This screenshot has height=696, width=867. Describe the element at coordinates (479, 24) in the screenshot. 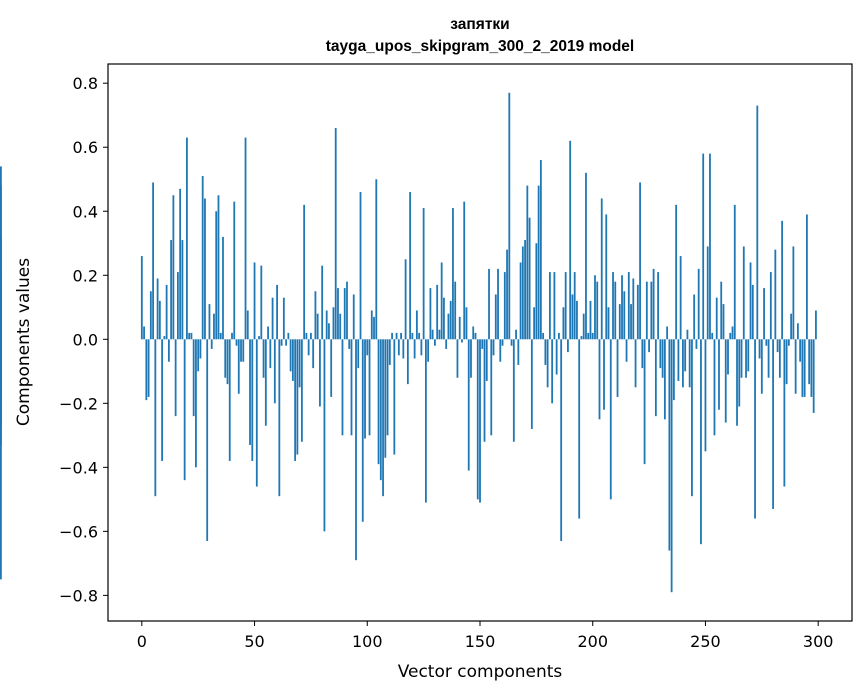

I see `chart-title: запятки` at that location.